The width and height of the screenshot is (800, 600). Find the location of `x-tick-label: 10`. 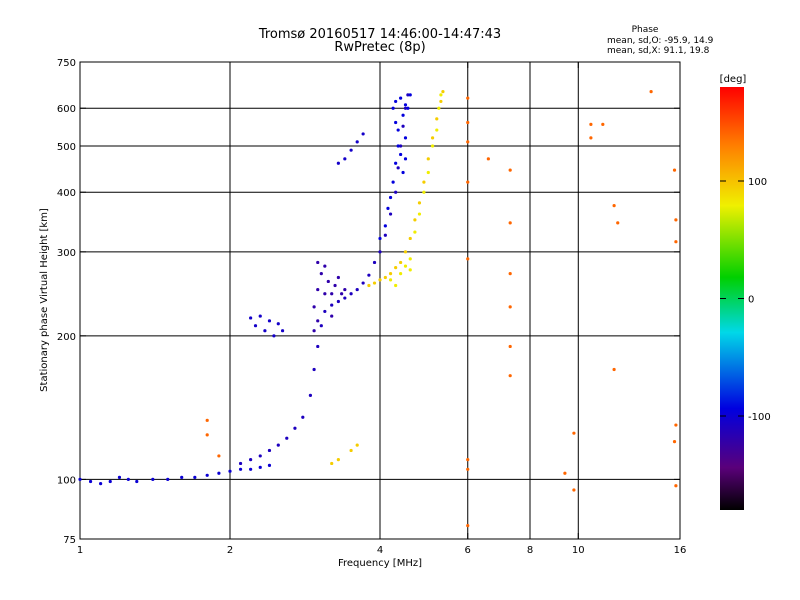

x-tick-label: 10 is located at coordinates (578, 550).